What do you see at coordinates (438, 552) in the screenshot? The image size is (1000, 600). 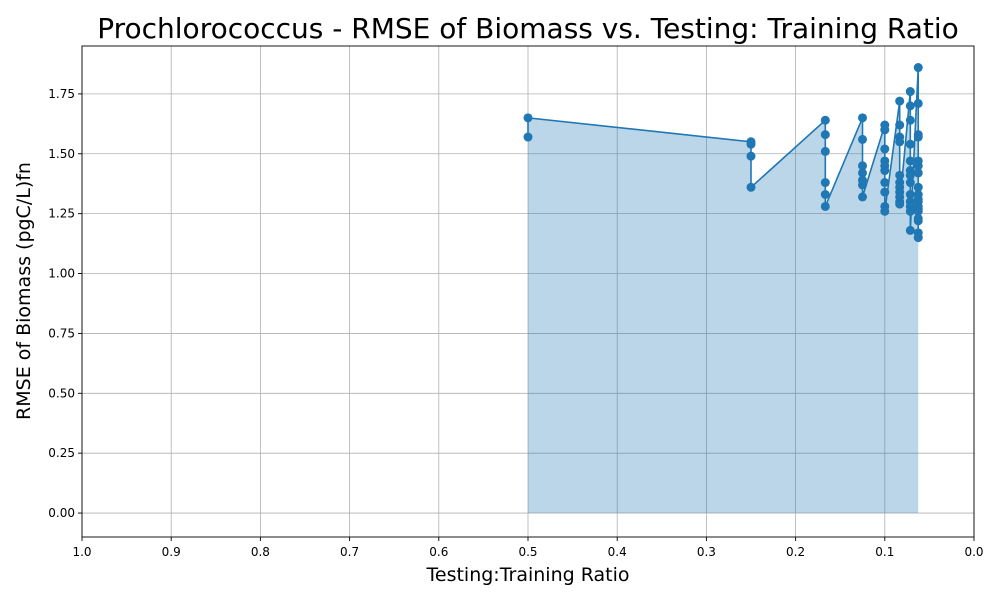 I see `x-tick-label: 0.6` at bounding box center [438, 552].